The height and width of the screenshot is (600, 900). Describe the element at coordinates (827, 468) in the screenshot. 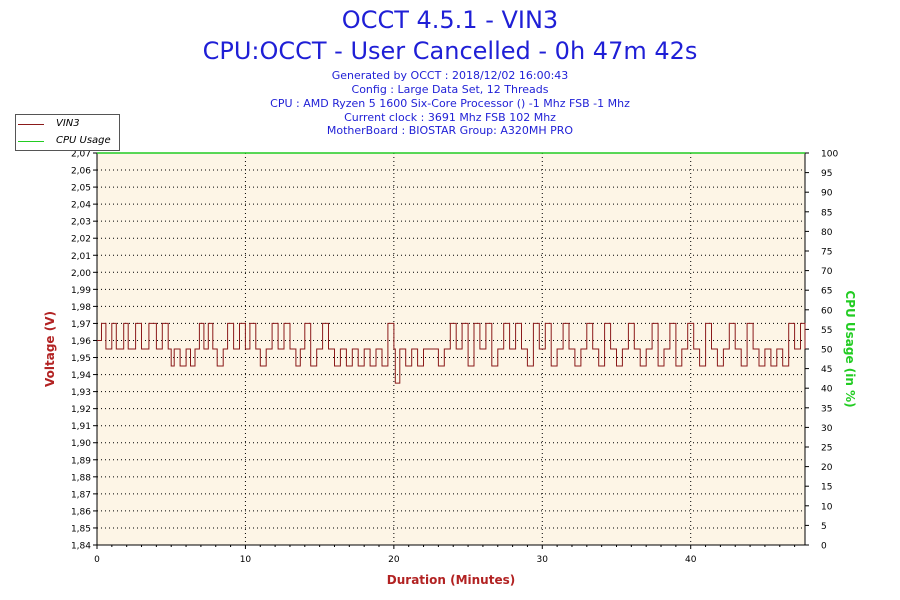

I see `y2-tick-label: 20` at that location.